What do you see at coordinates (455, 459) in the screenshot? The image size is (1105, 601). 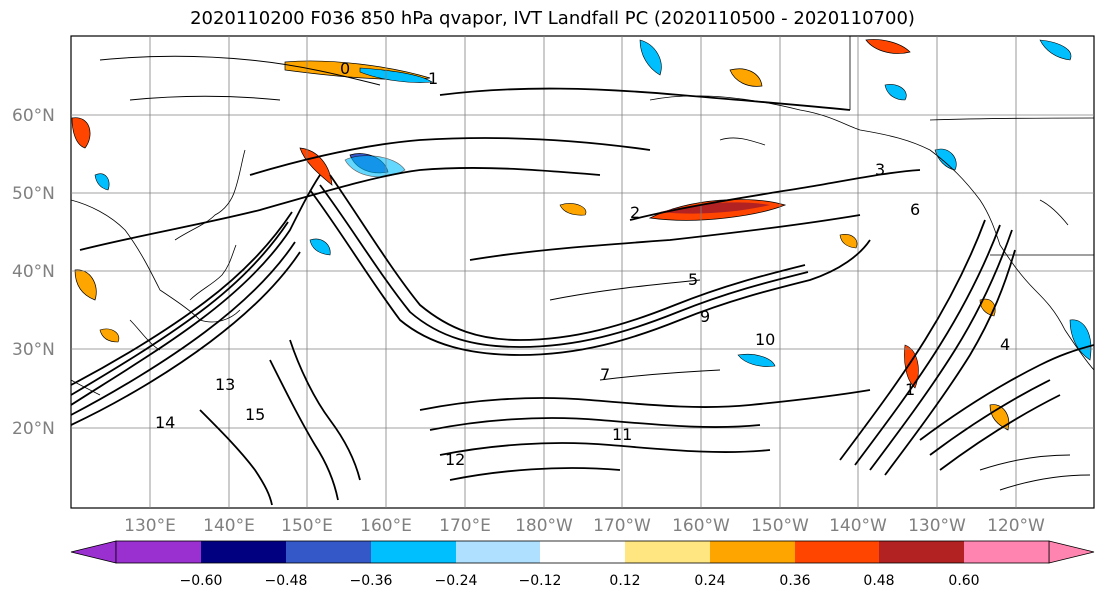 I see `contour-label: 12` at bounding box center [455, 459].